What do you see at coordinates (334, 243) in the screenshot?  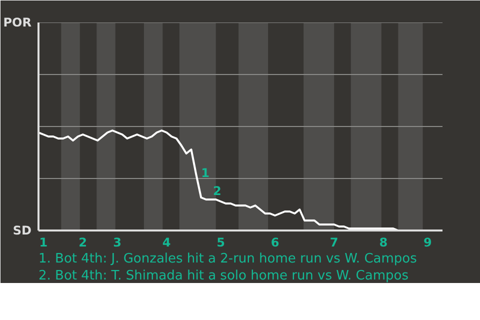 I see `x-tick-label: 7` at bounding box center [334, 243].